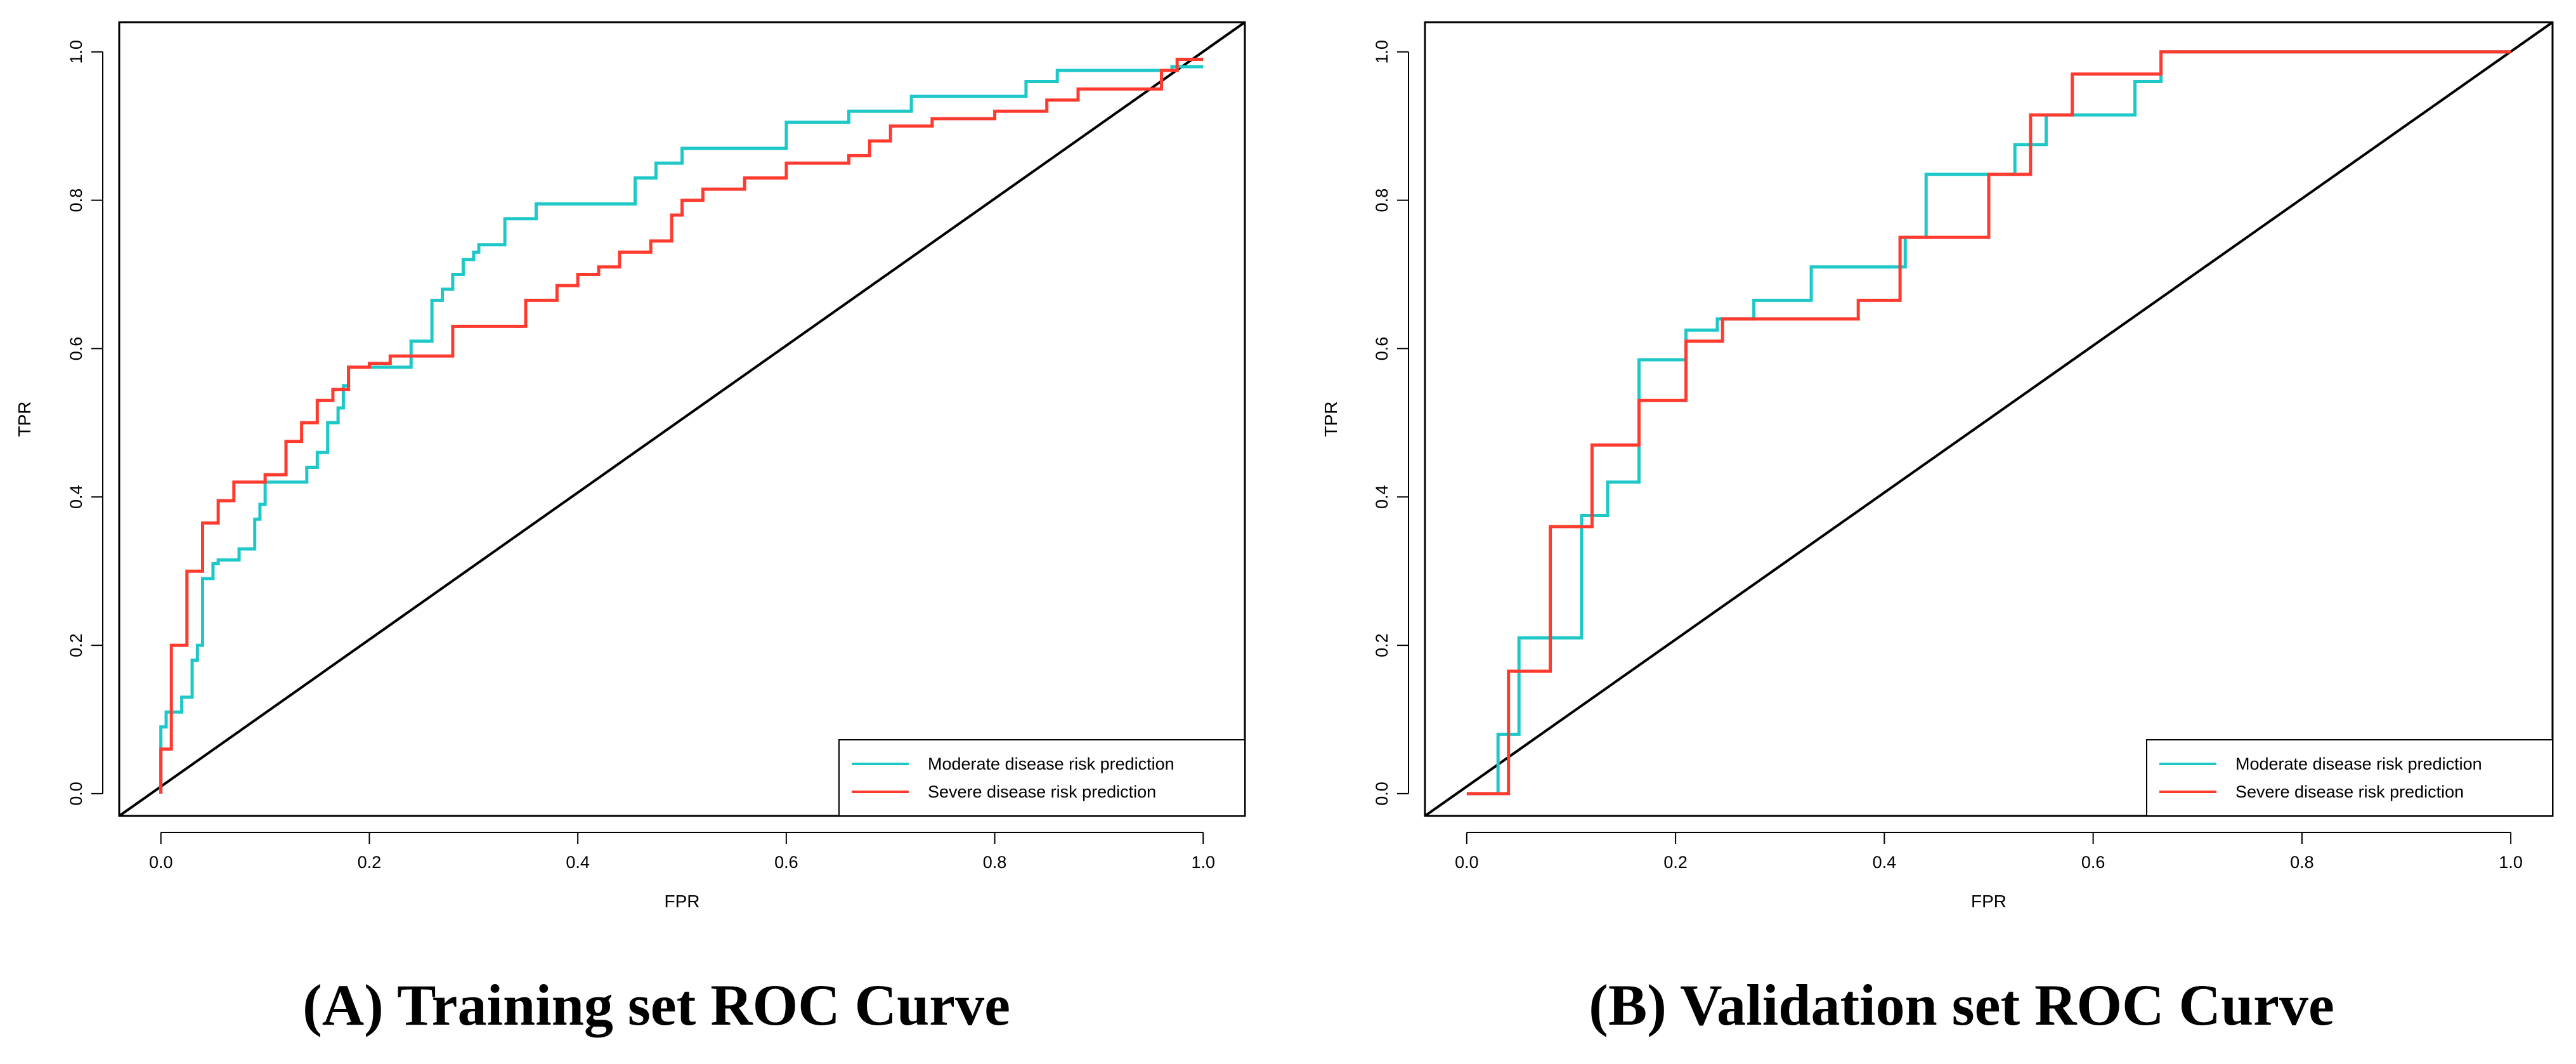  I want to click on panel-caption: (A) Training set ROC Curve, so click(656, 1005).